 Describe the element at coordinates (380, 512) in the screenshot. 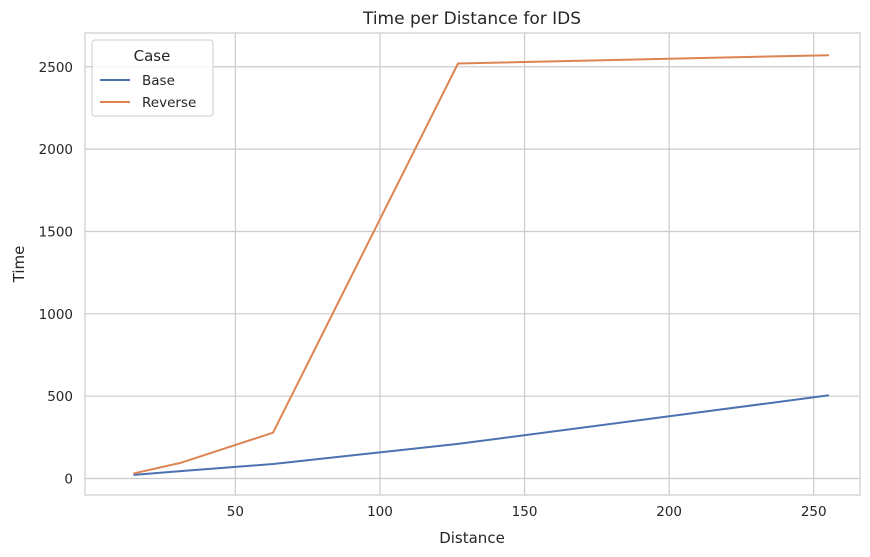

I see `x-tick-label: 100` at that location.